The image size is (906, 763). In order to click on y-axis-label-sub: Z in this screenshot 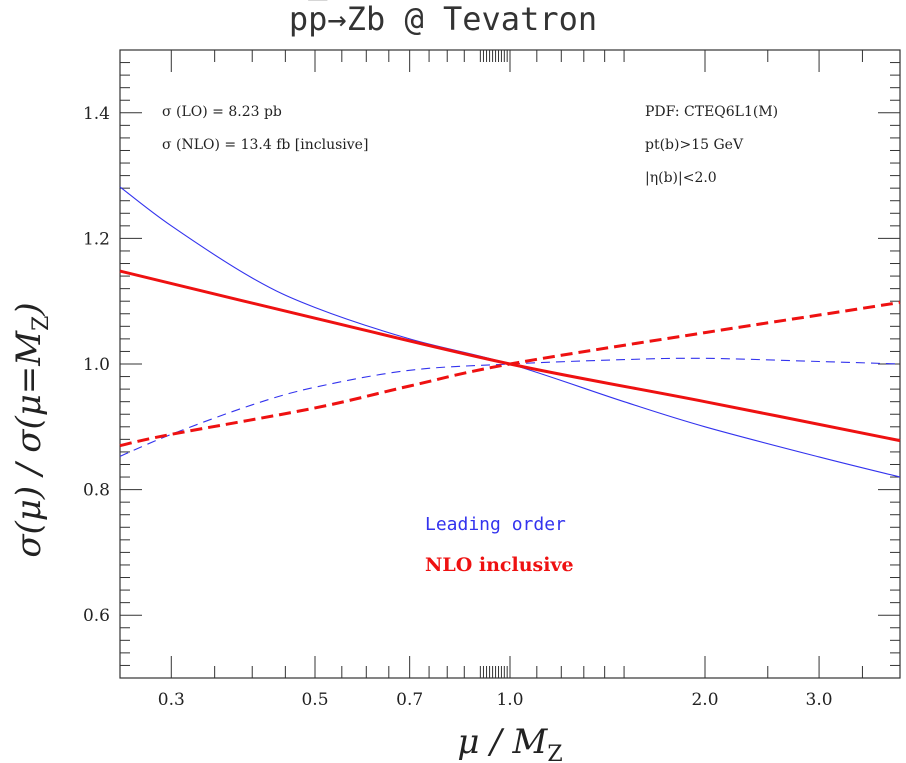, I will do `click(41, 323)`.